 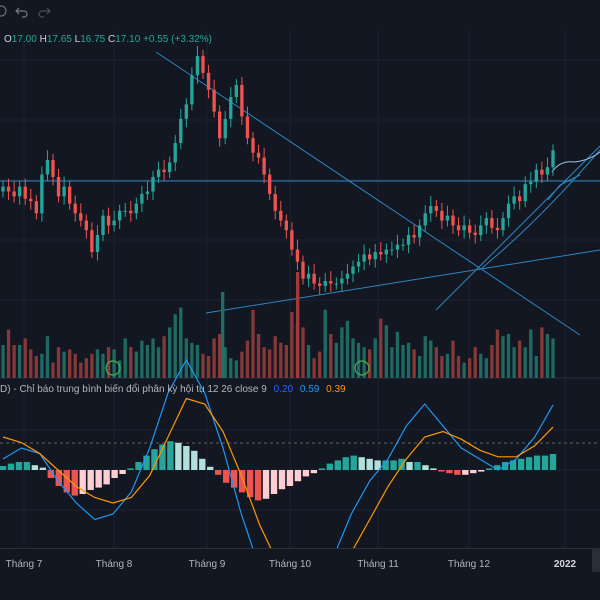 I want to click on redo-icon, so click(x=44, y=13).